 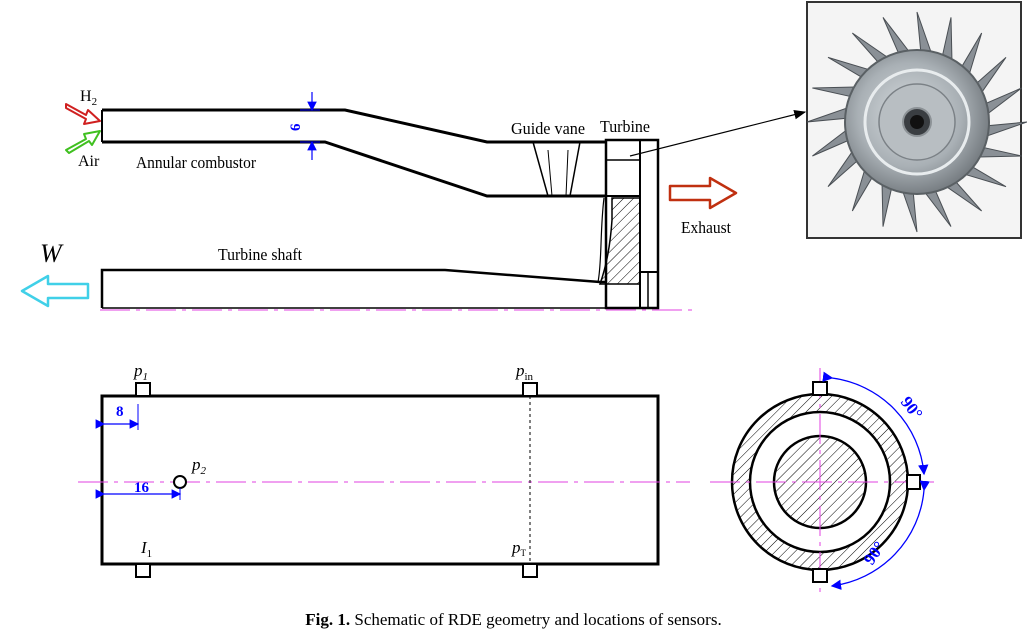 I want to click on gap-dimension: 6, so click(x=304, y=126).